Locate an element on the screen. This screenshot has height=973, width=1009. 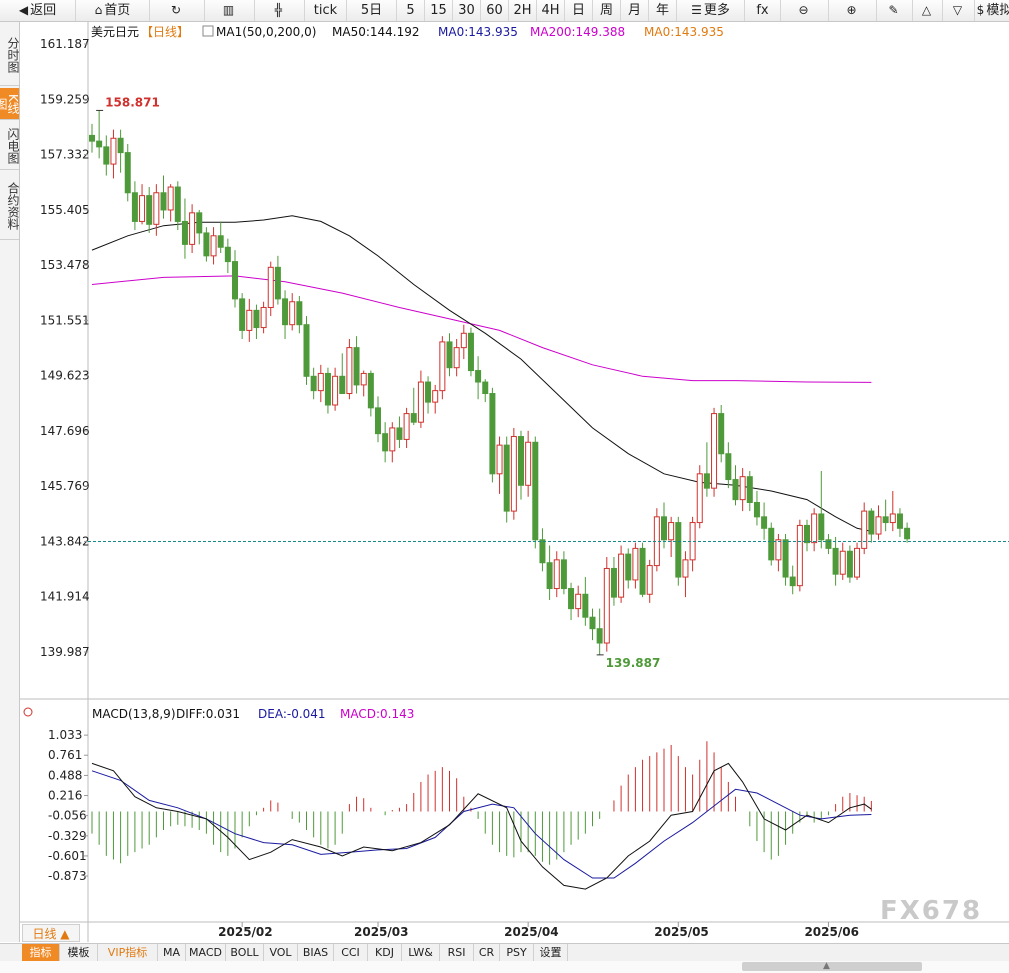
ma200-line is located at coordinates (481, 329).